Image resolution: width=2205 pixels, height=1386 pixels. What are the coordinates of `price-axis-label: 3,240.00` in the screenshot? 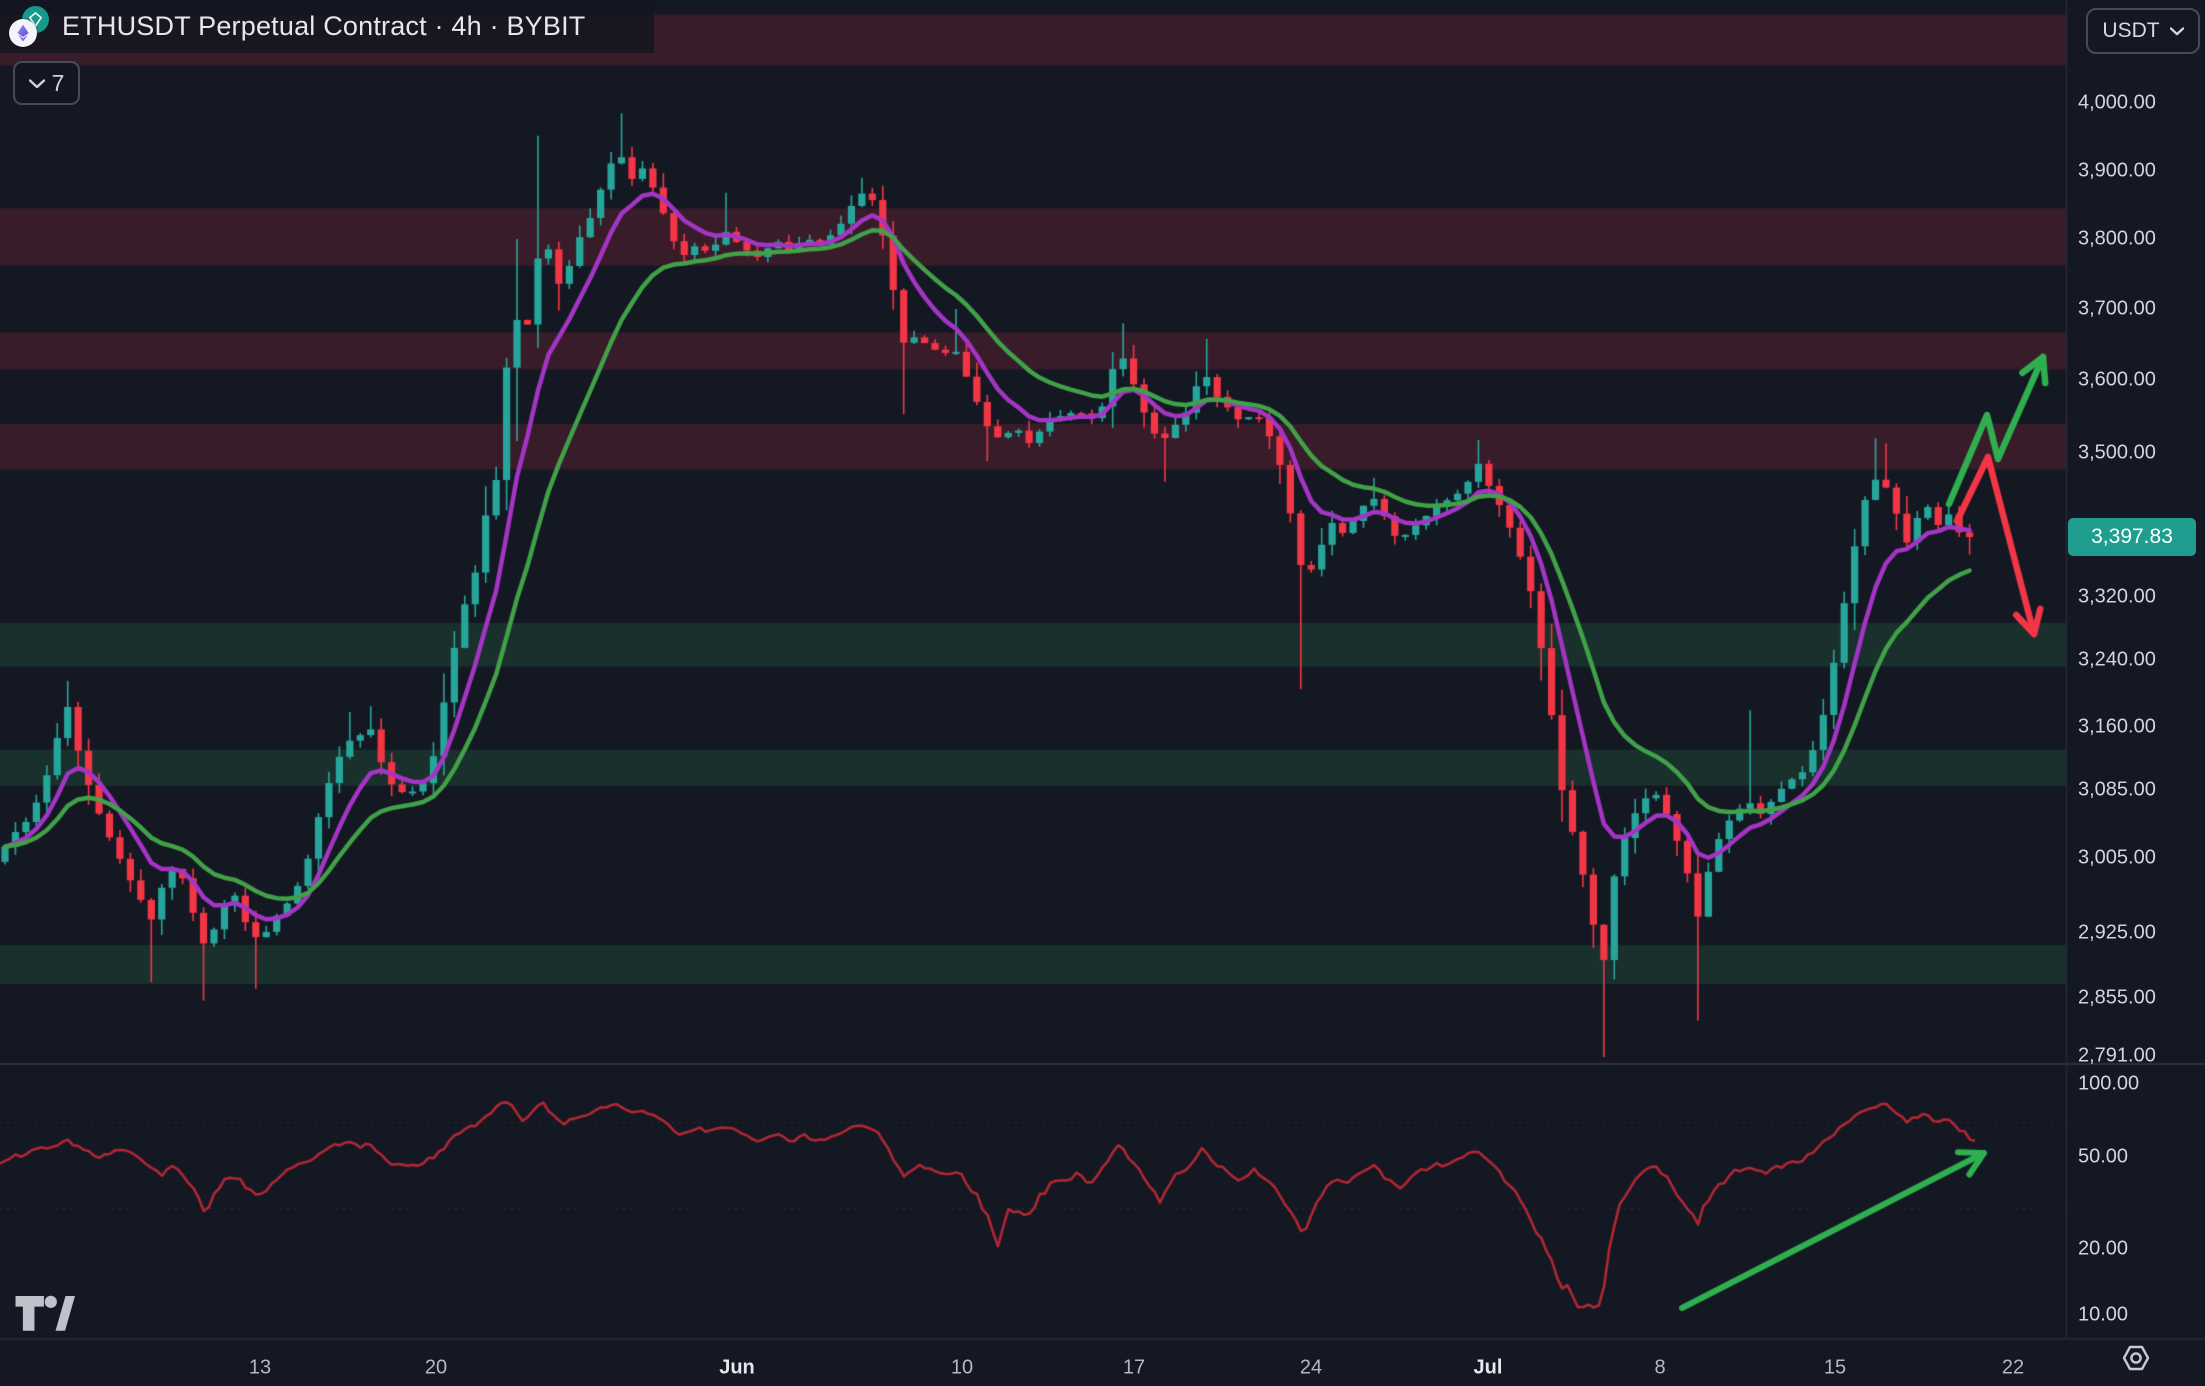 It's located at (2117, 659).